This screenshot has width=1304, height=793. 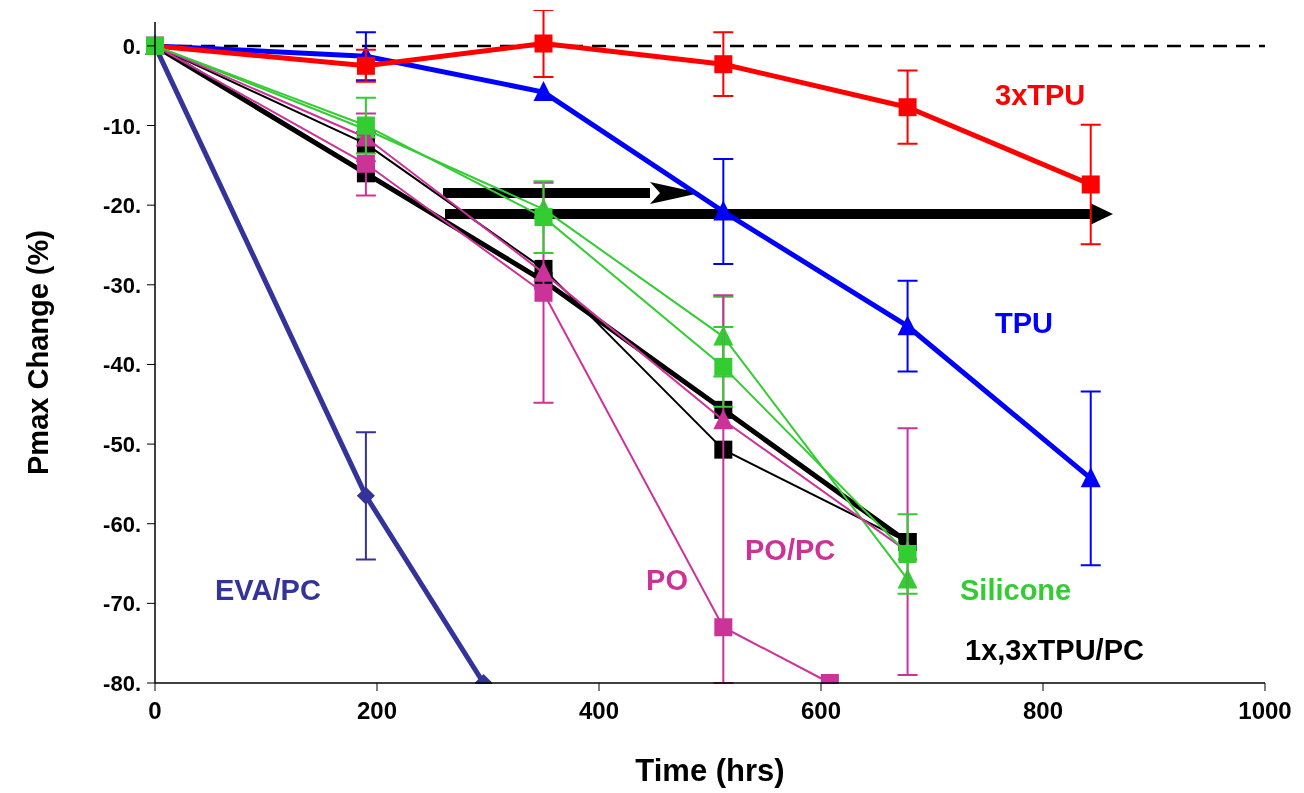 What do you see at coordinates (1054, 650) in the screenshot?
I see `text: 1x,3xTPU/PC` at bounding box center [1054, 650].